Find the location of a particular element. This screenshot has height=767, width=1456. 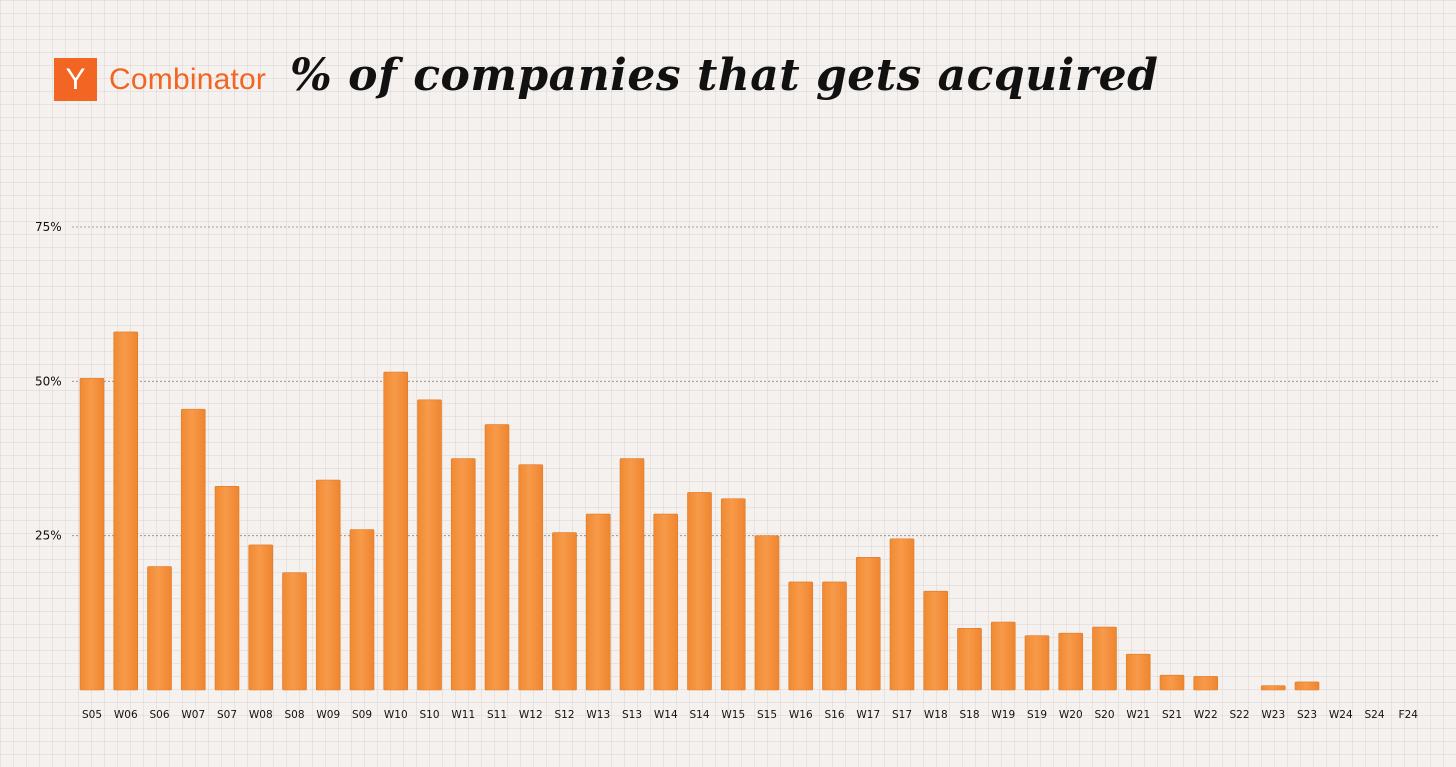

x-tick-label-w16: W16 is located at coordinates (801, 715).